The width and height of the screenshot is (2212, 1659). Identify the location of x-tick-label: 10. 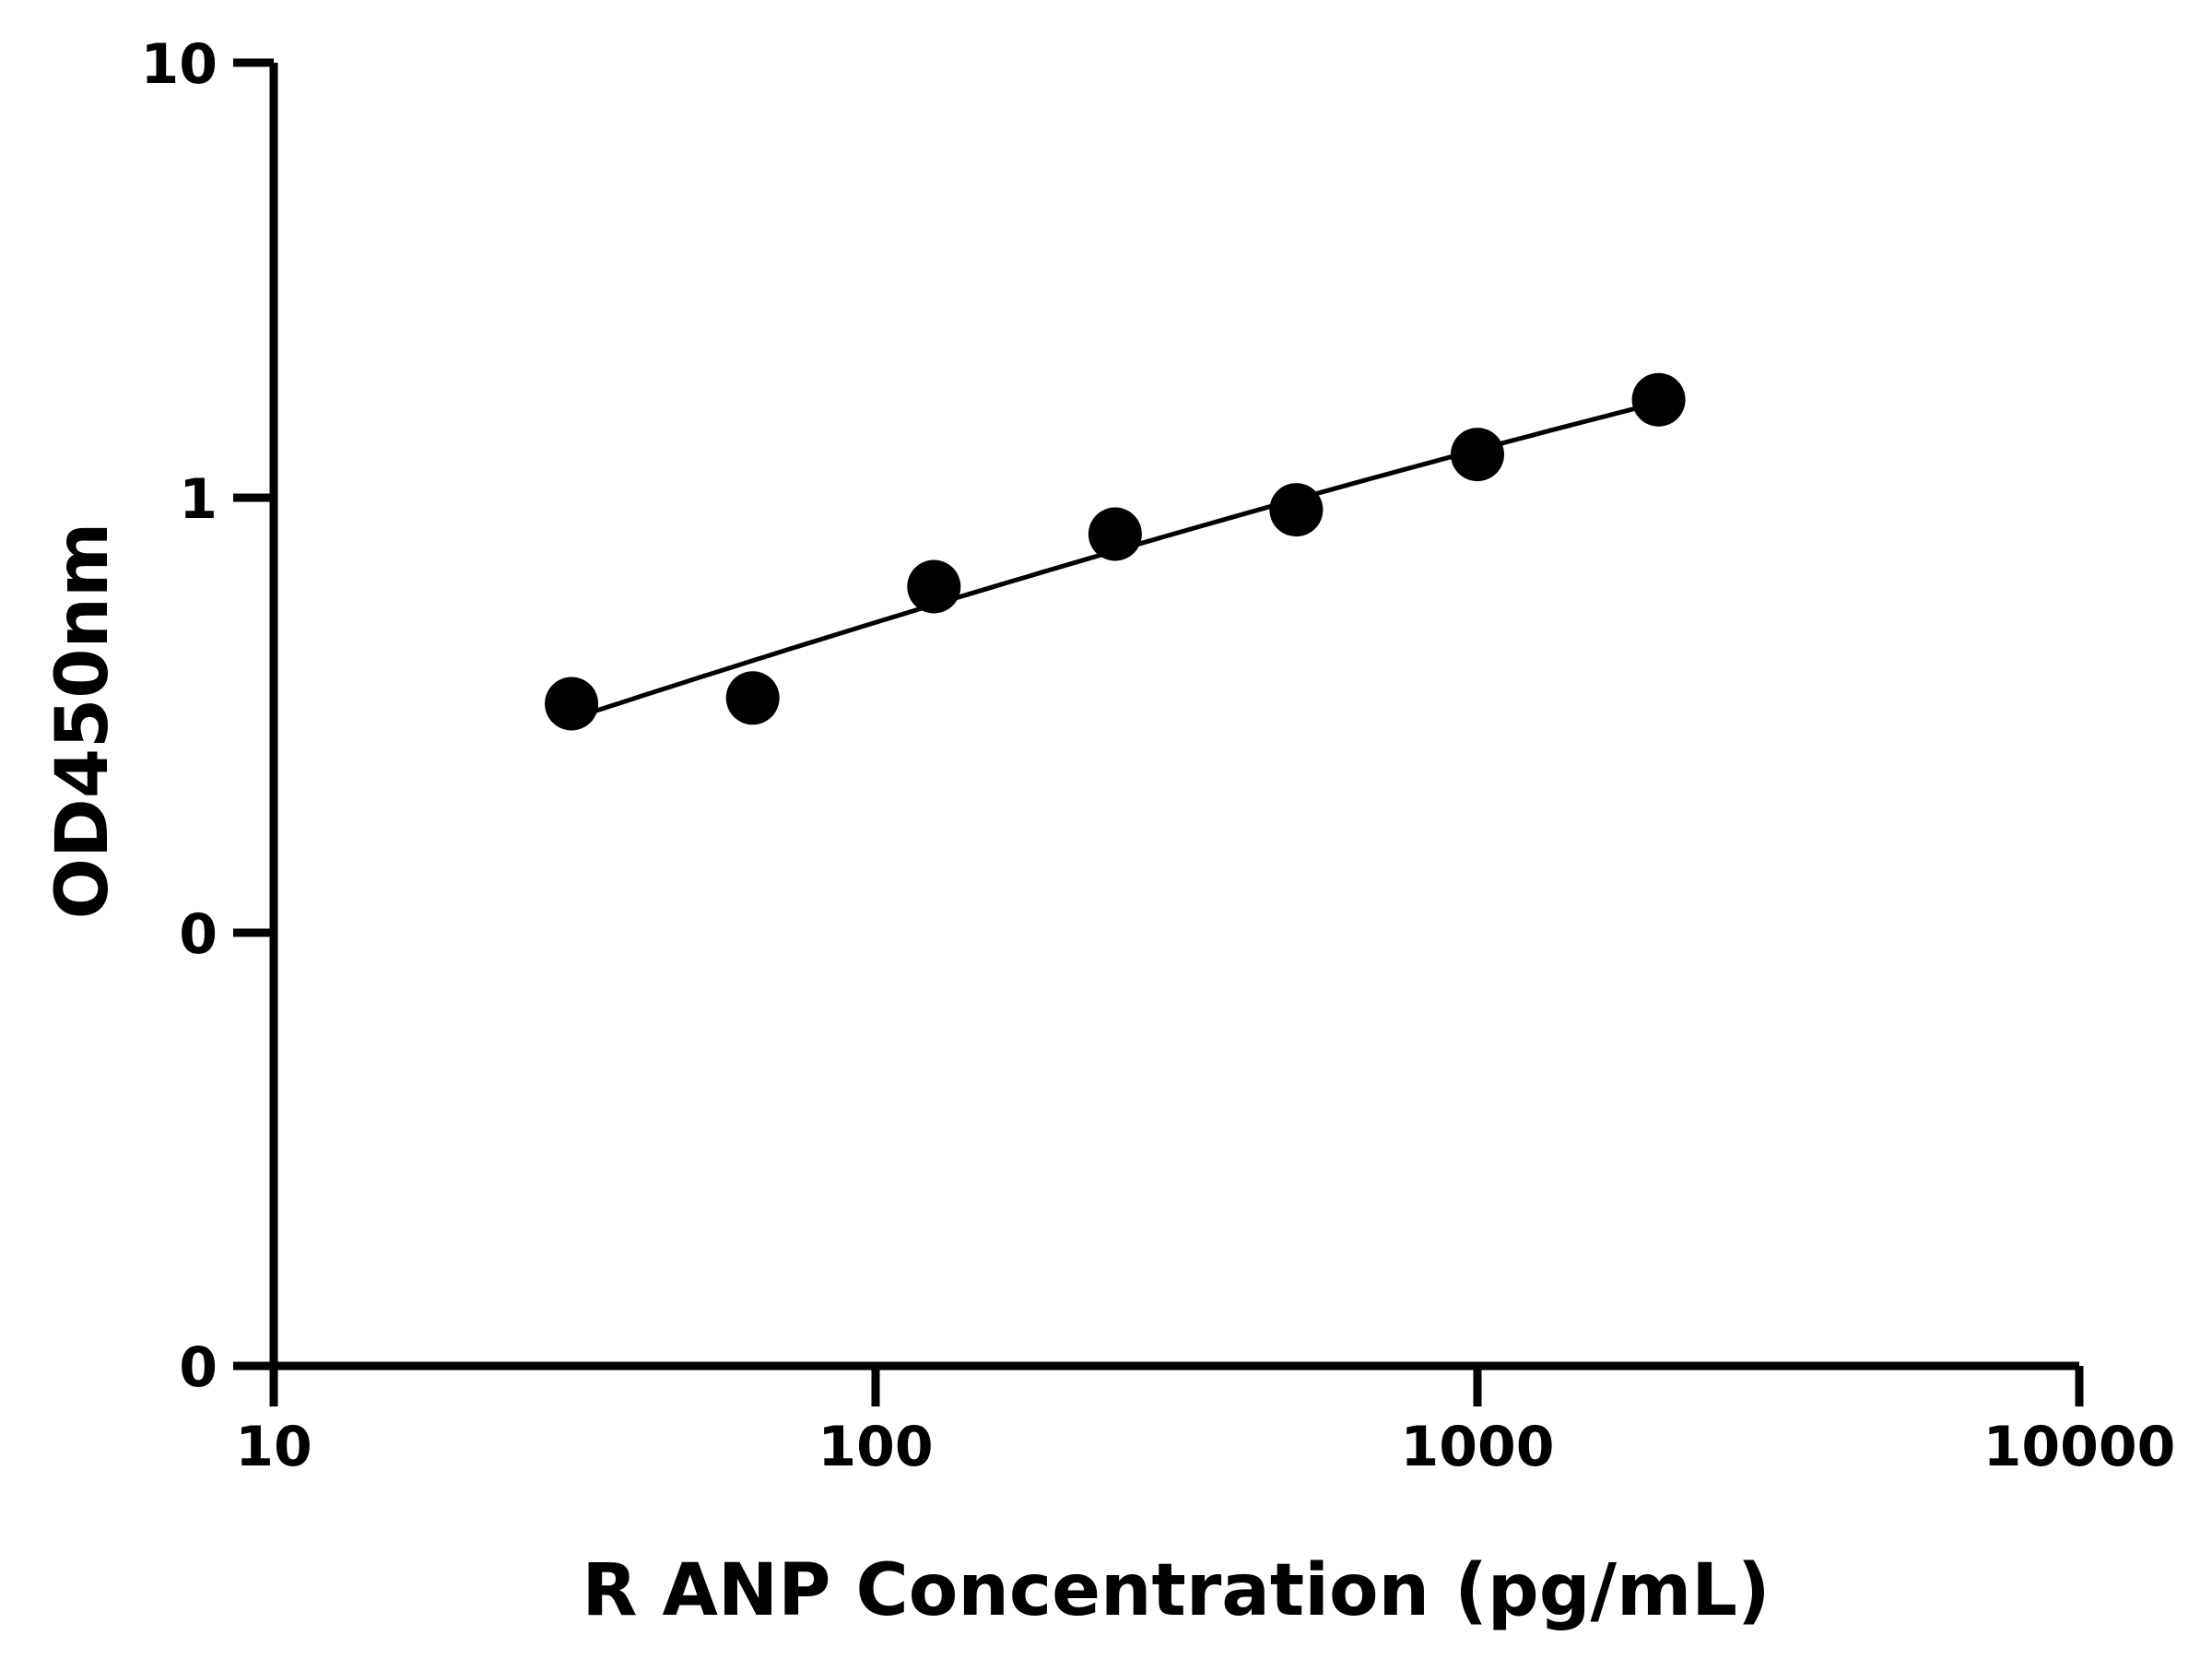
(273, 1447).